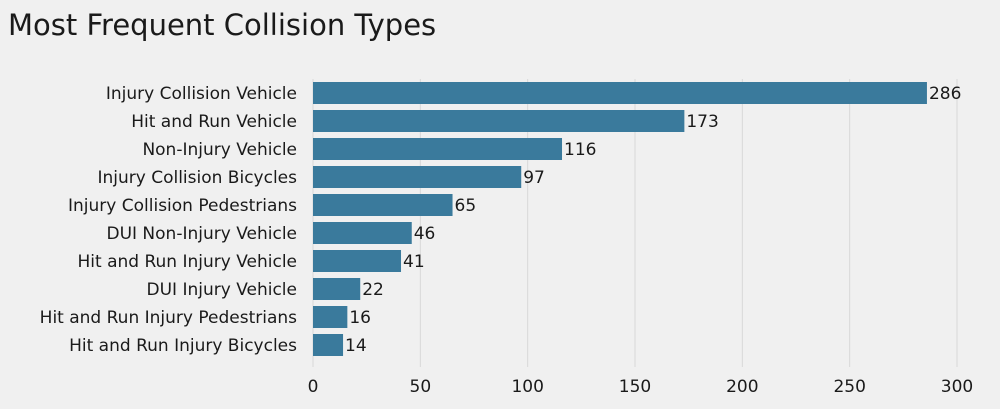  I want to click on x-tick-label: 100, so click(527, 387).